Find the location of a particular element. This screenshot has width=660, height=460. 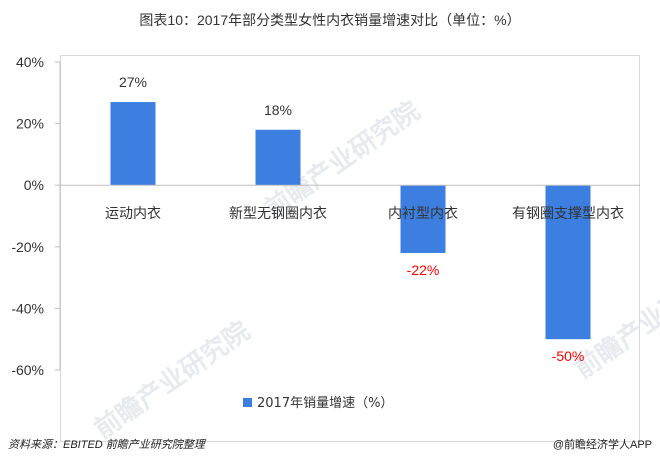

source-note: 资料来源：EBITED 前瞻产业研究院整理 is located at coordinates (106, 445).